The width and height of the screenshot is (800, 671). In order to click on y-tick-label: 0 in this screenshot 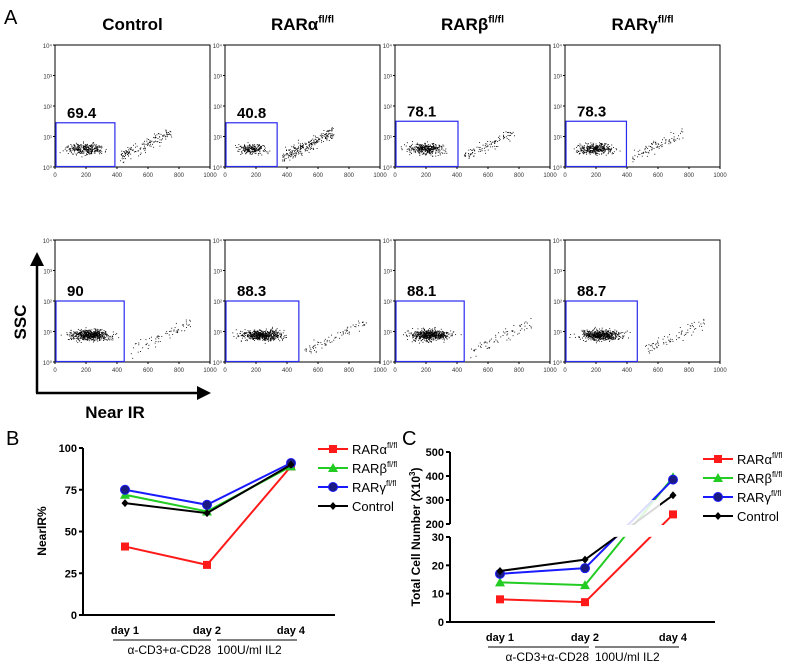, I will do `click(74, 616)`.